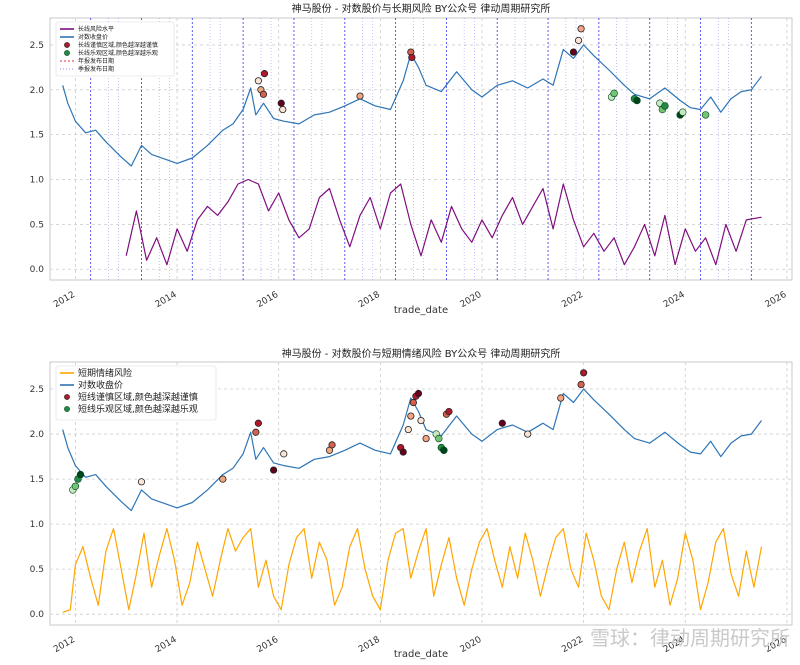  I want to click on legend-label: 短期情绪风险, so click(105, 373).